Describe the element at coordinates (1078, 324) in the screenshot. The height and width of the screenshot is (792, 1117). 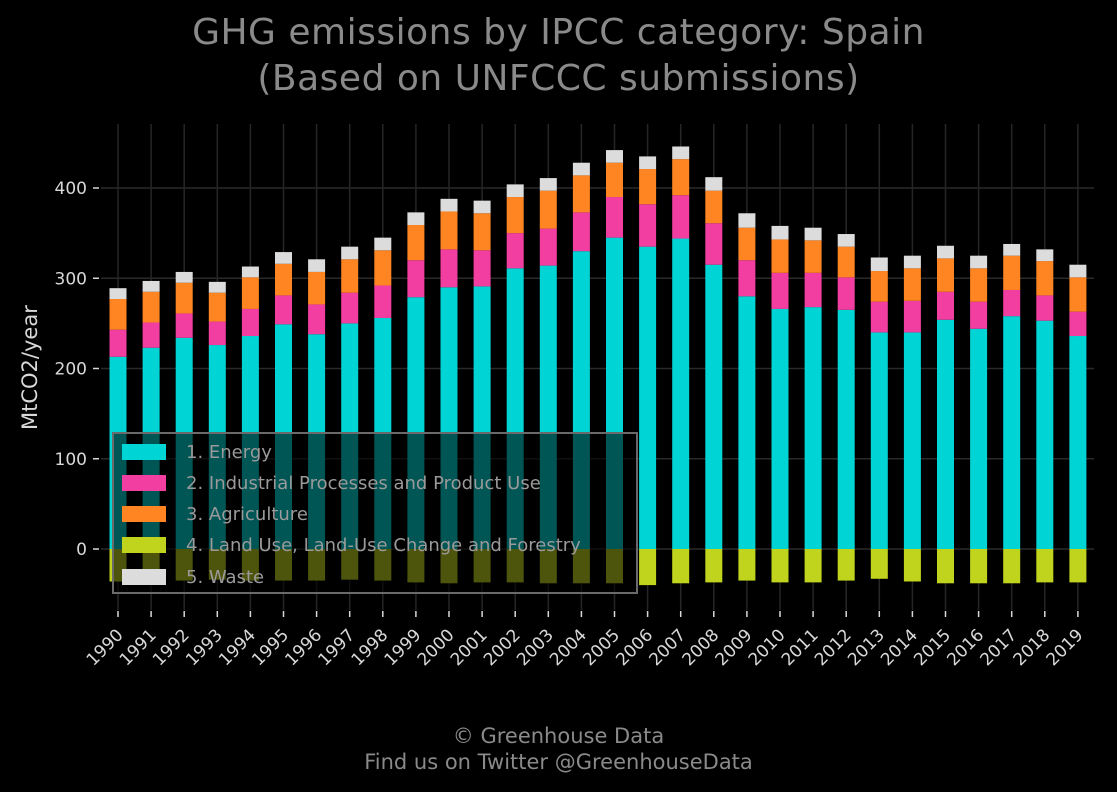
I see `bar-1-2019` at that location.